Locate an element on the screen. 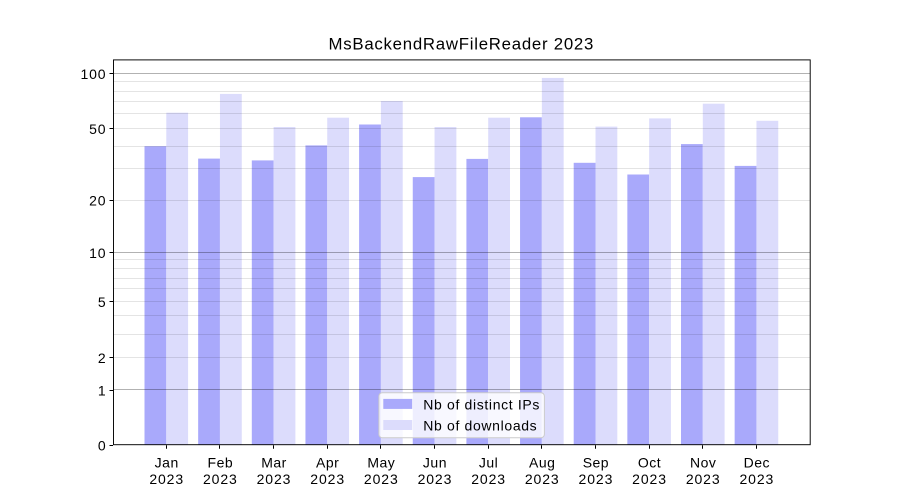  svg-text: 2 is located at coordinates (102, 358).